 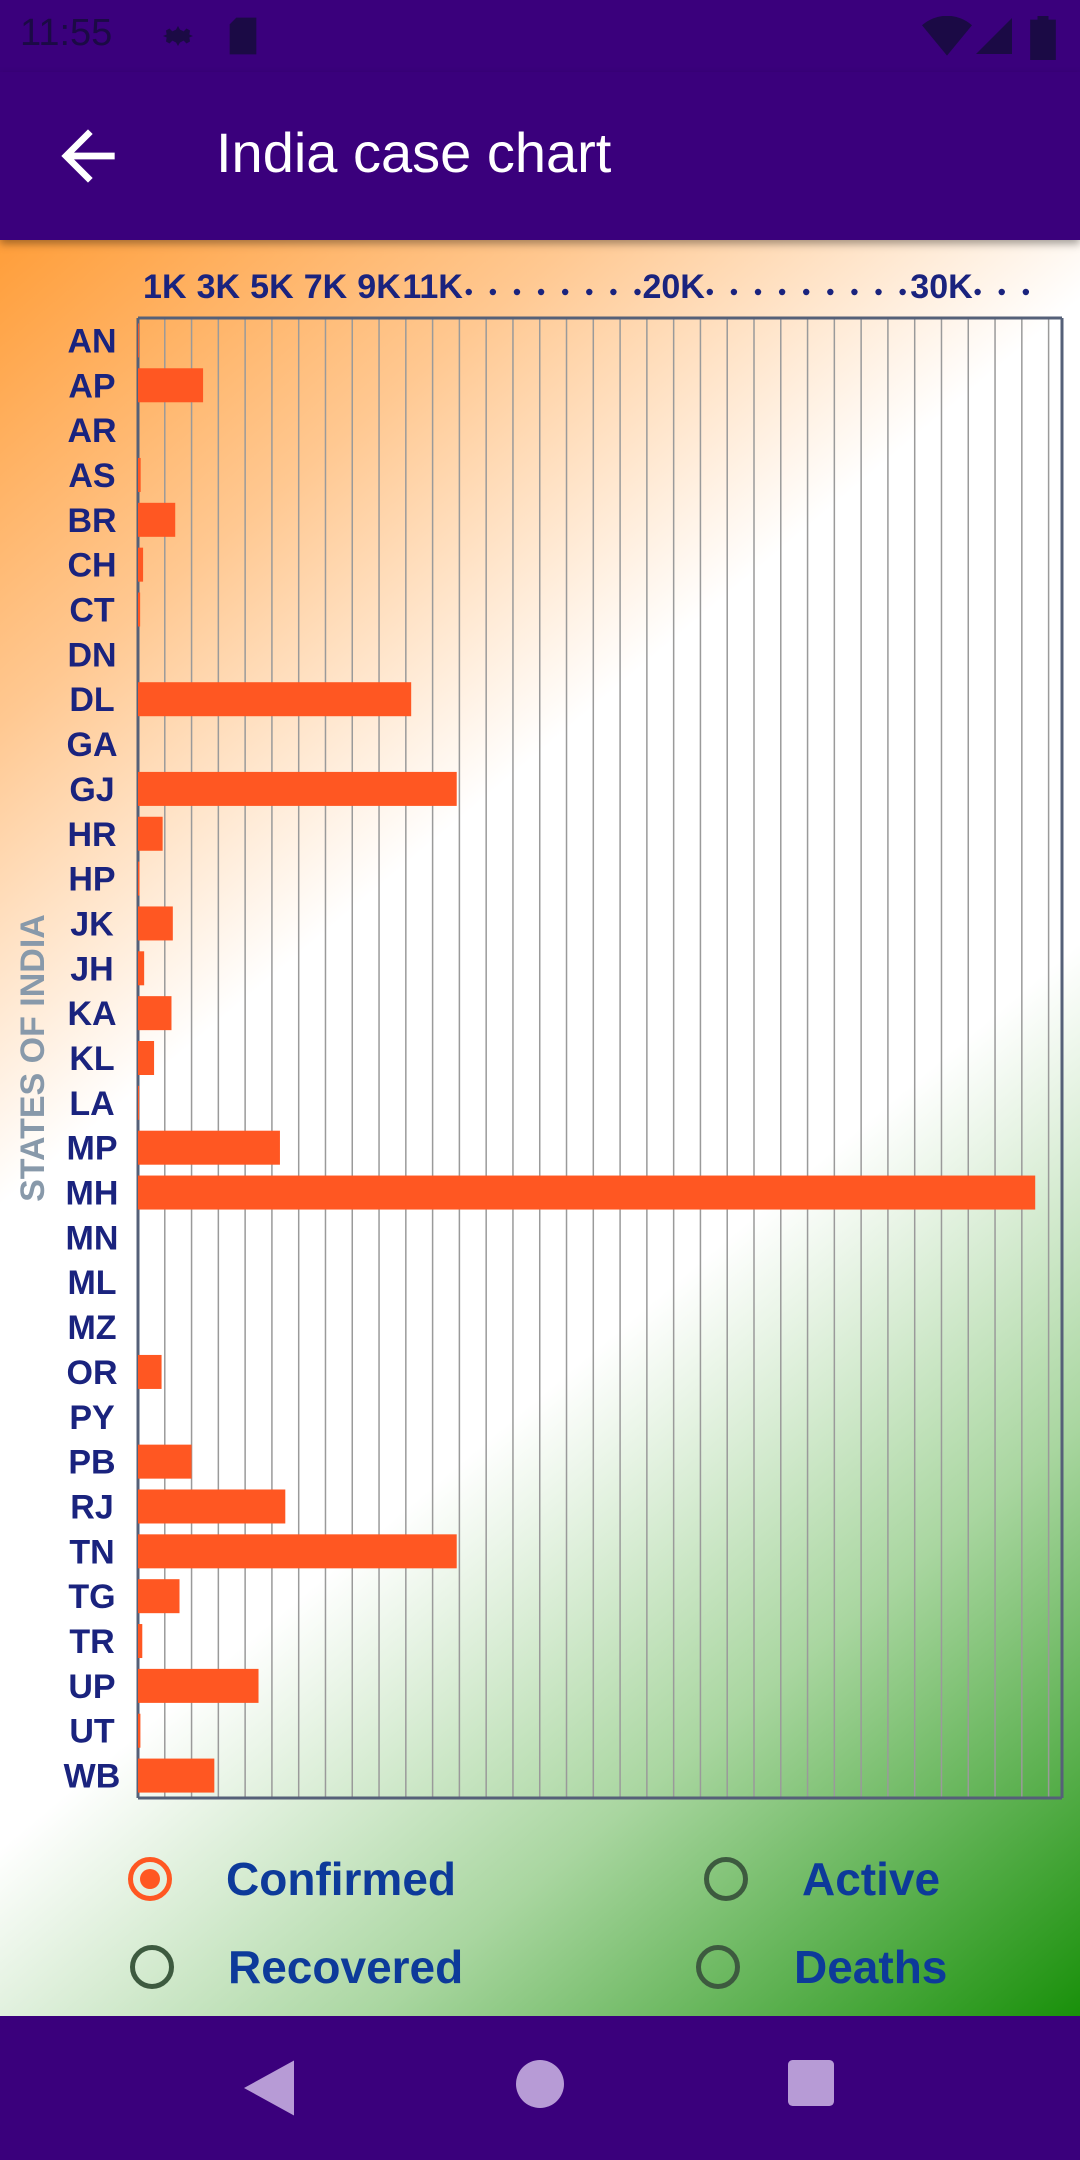 I want to click on legend-option-confirmed: Confirmed, so click(x=292, y=1879).